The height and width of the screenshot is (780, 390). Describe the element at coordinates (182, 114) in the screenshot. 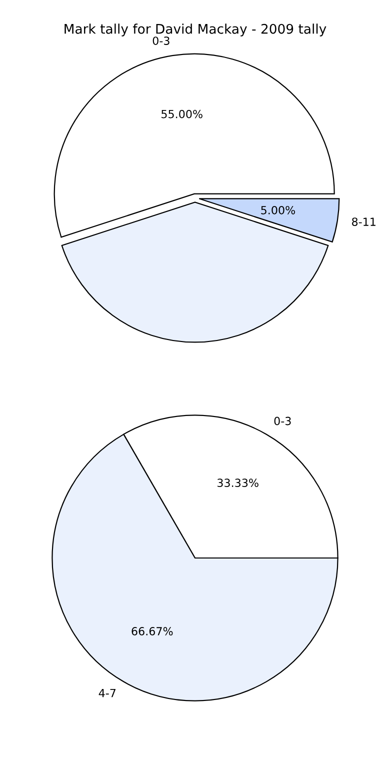

I see `data-label: 55.00%` at that location.